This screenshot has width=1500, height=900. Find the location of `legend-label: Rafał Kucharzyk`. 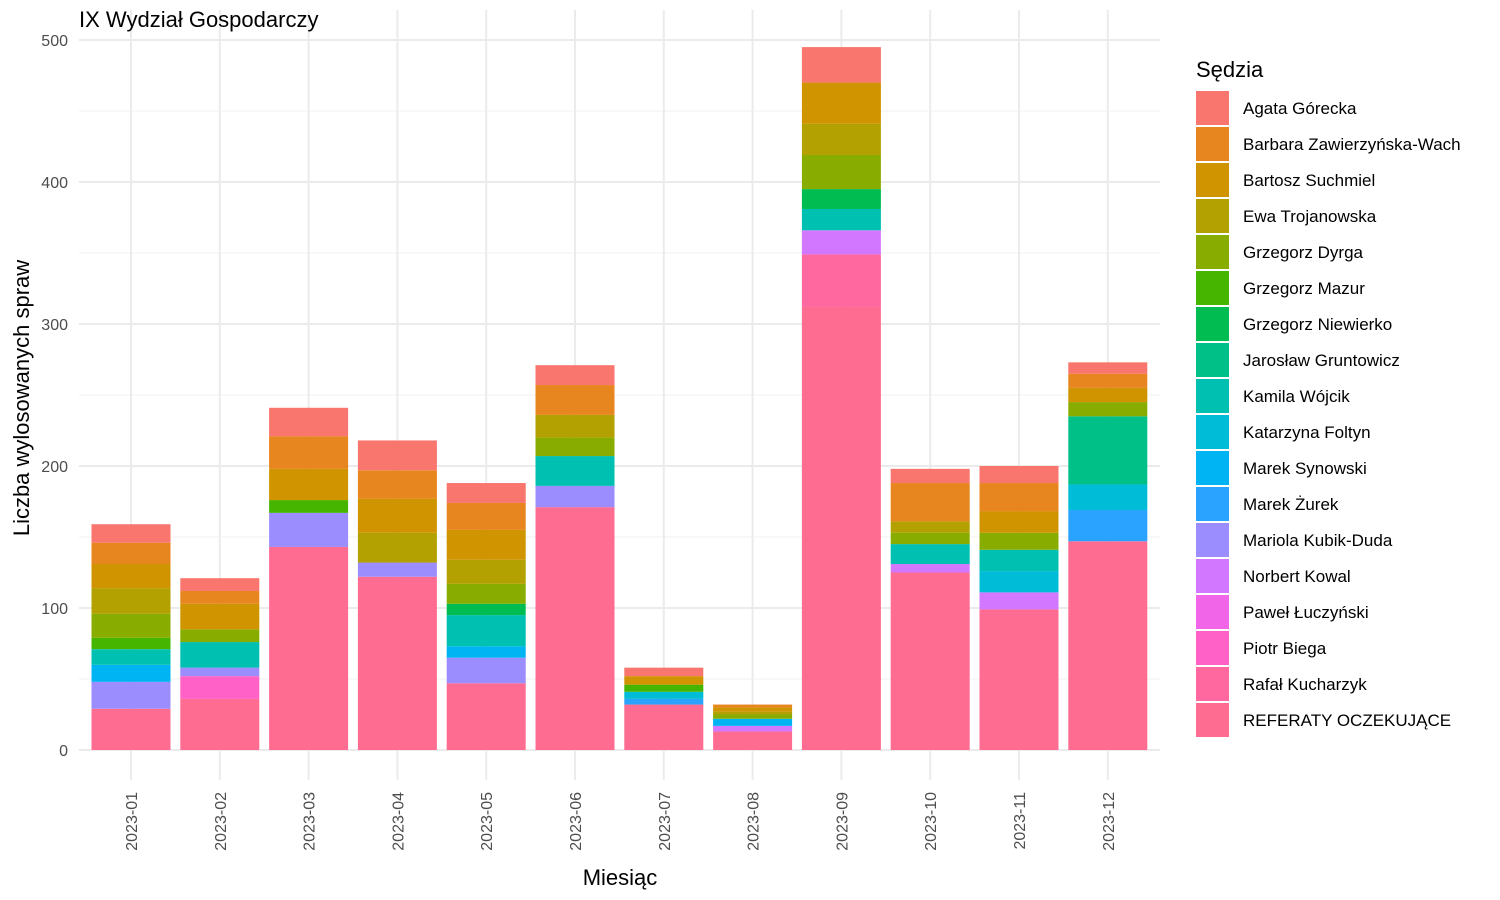

legend-label: Rafał Kucharzyk is located at coordinates (1305, 684).